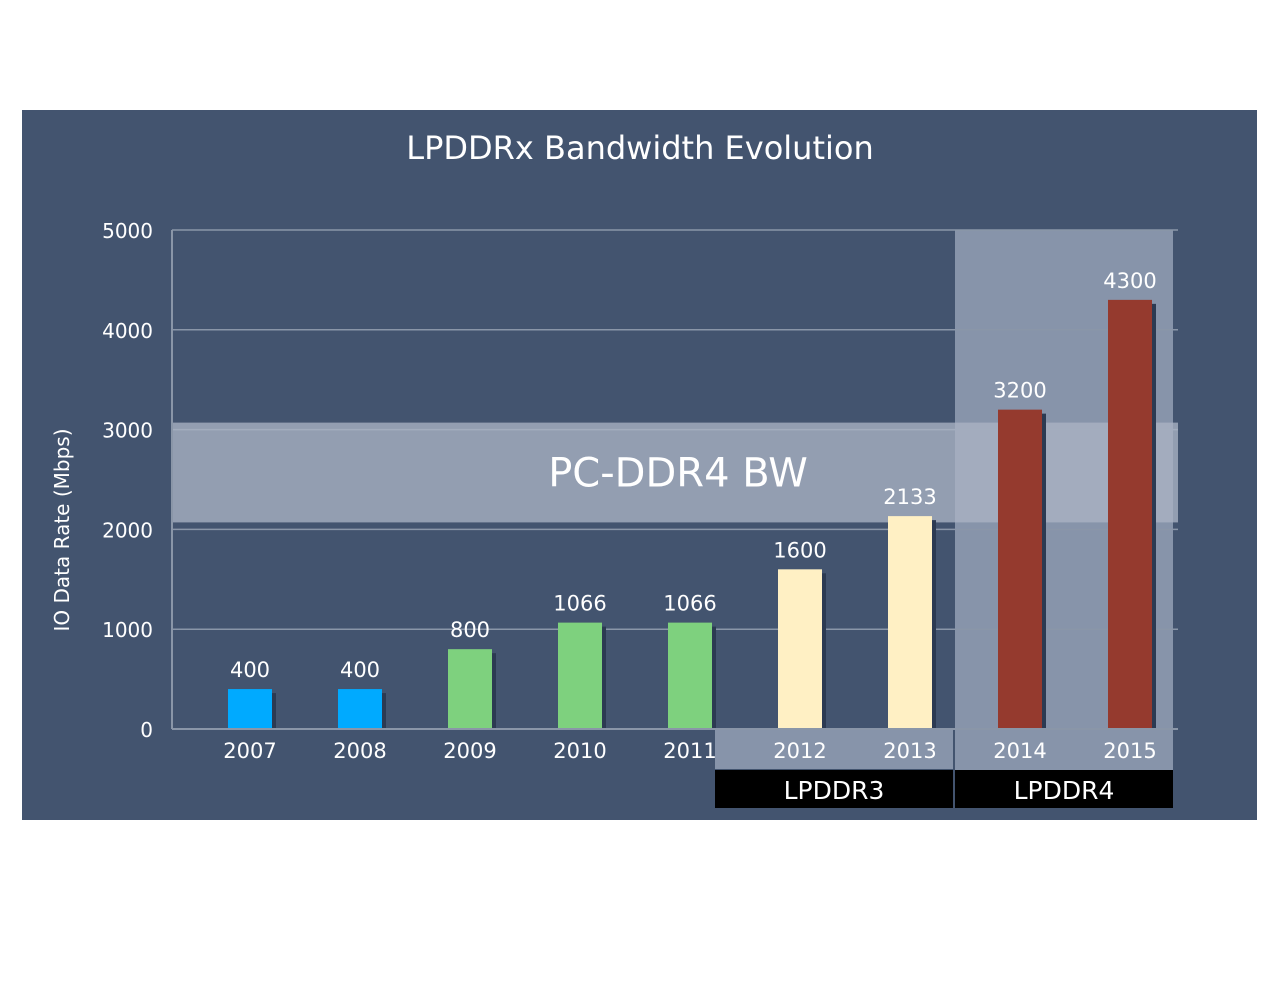 Image resolution: width=1280 pixels, height=1000 pixels. Describe the element at coordinates (359, 751) in the screenshot. I see `x-tick-label: 2008` at that location.